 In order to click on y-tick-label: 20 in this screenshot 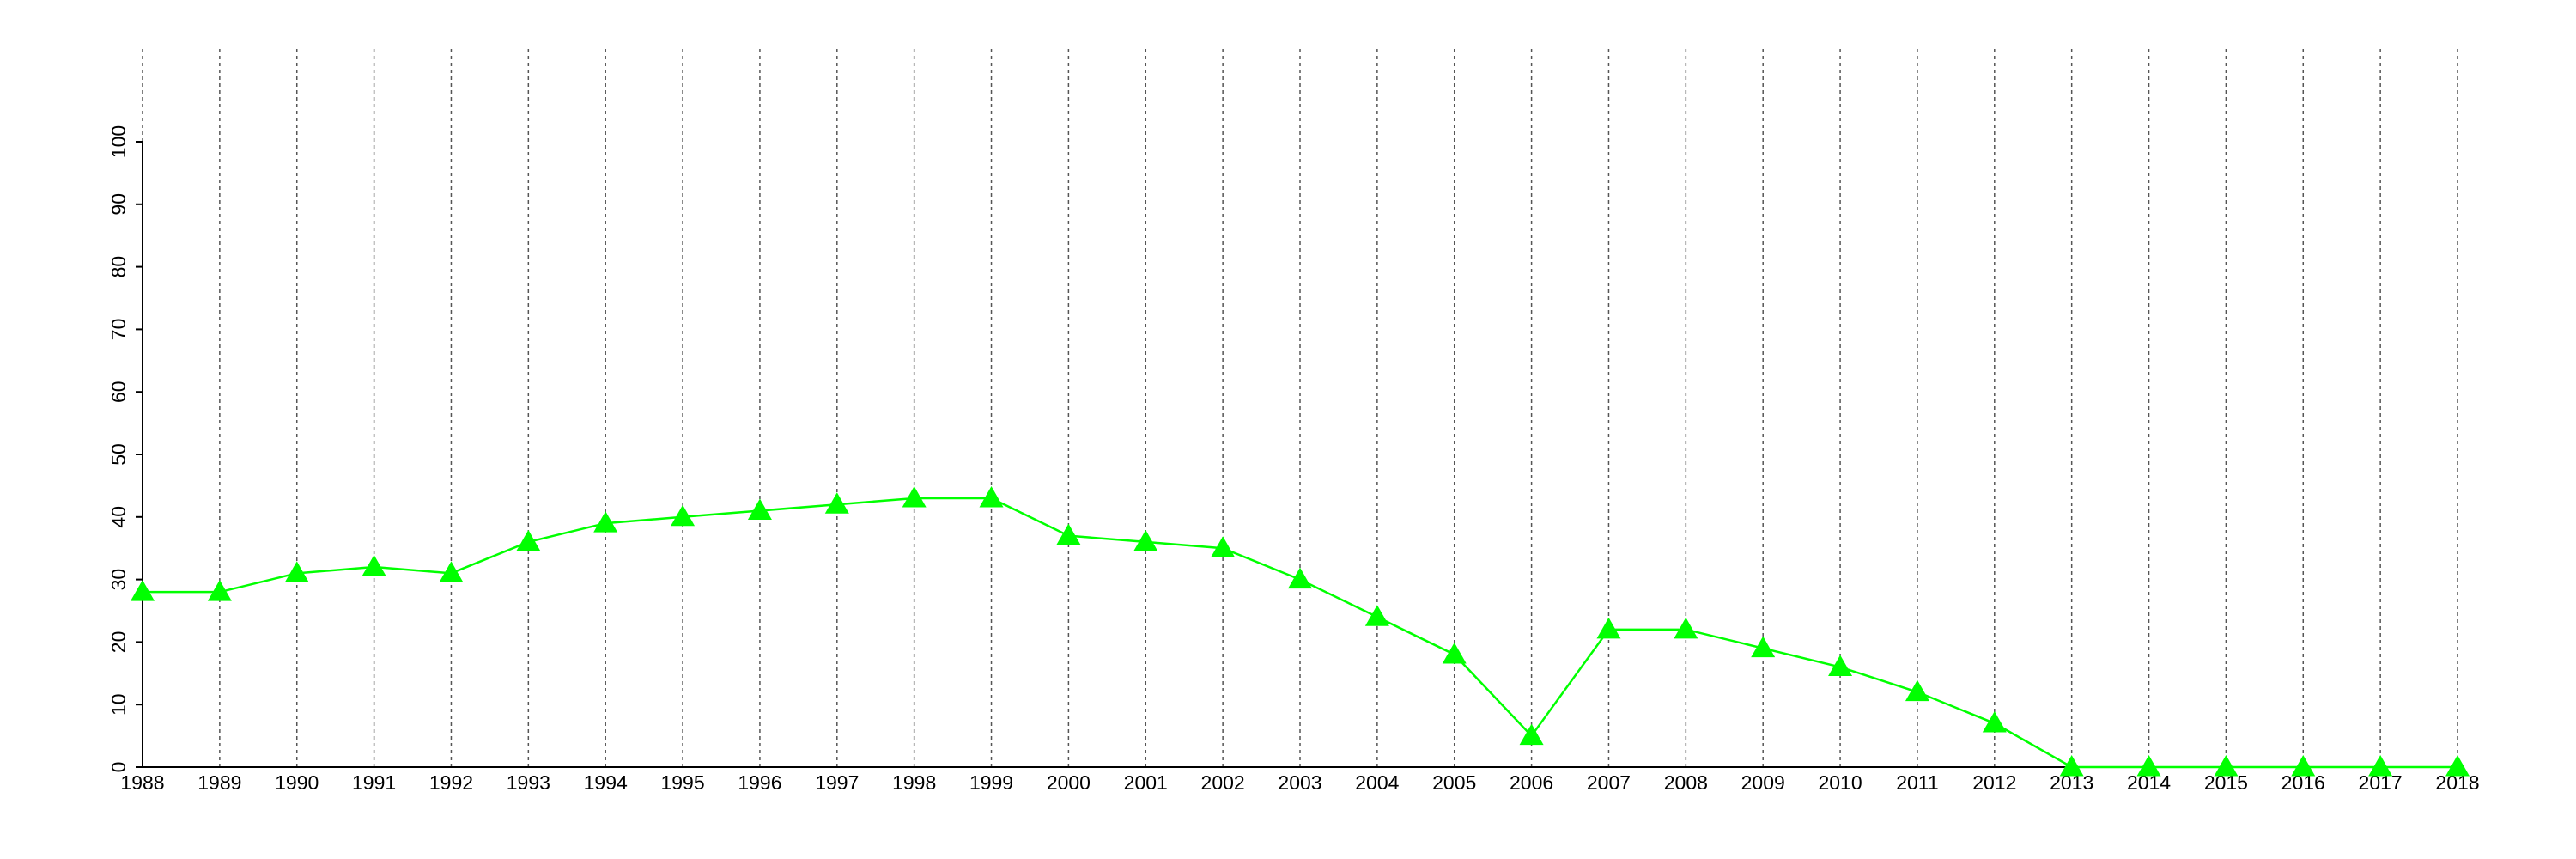, I will do `click(118, 643)`.